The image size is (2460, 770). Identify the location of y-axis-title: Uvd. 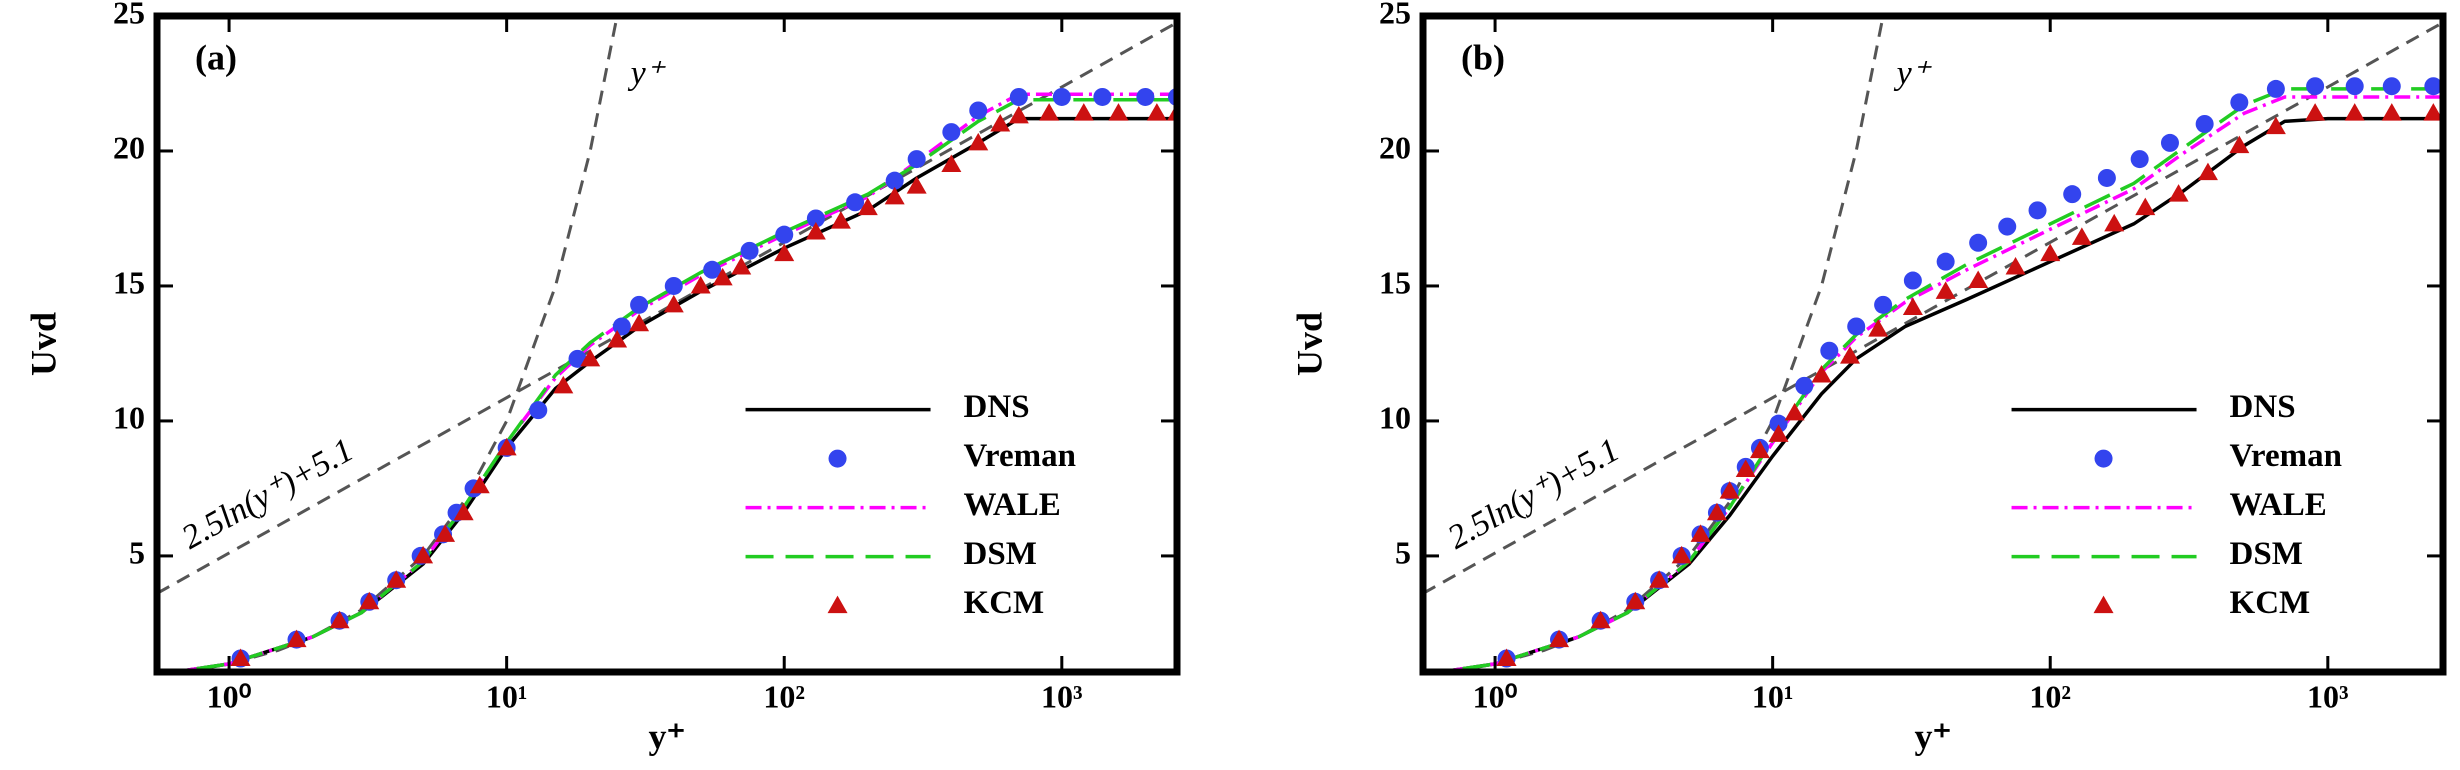
(43, 344).